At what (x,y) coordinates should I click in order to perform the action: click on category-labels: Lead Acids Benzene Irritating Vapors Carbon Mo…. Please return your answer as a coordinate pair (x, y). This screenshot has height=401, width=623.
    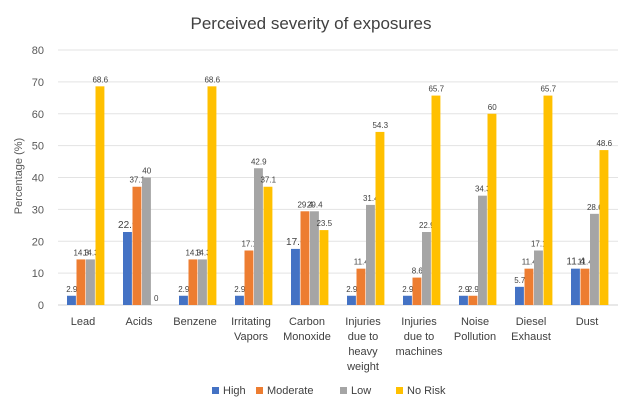
    Looking at the image, I should click on (335, 344).